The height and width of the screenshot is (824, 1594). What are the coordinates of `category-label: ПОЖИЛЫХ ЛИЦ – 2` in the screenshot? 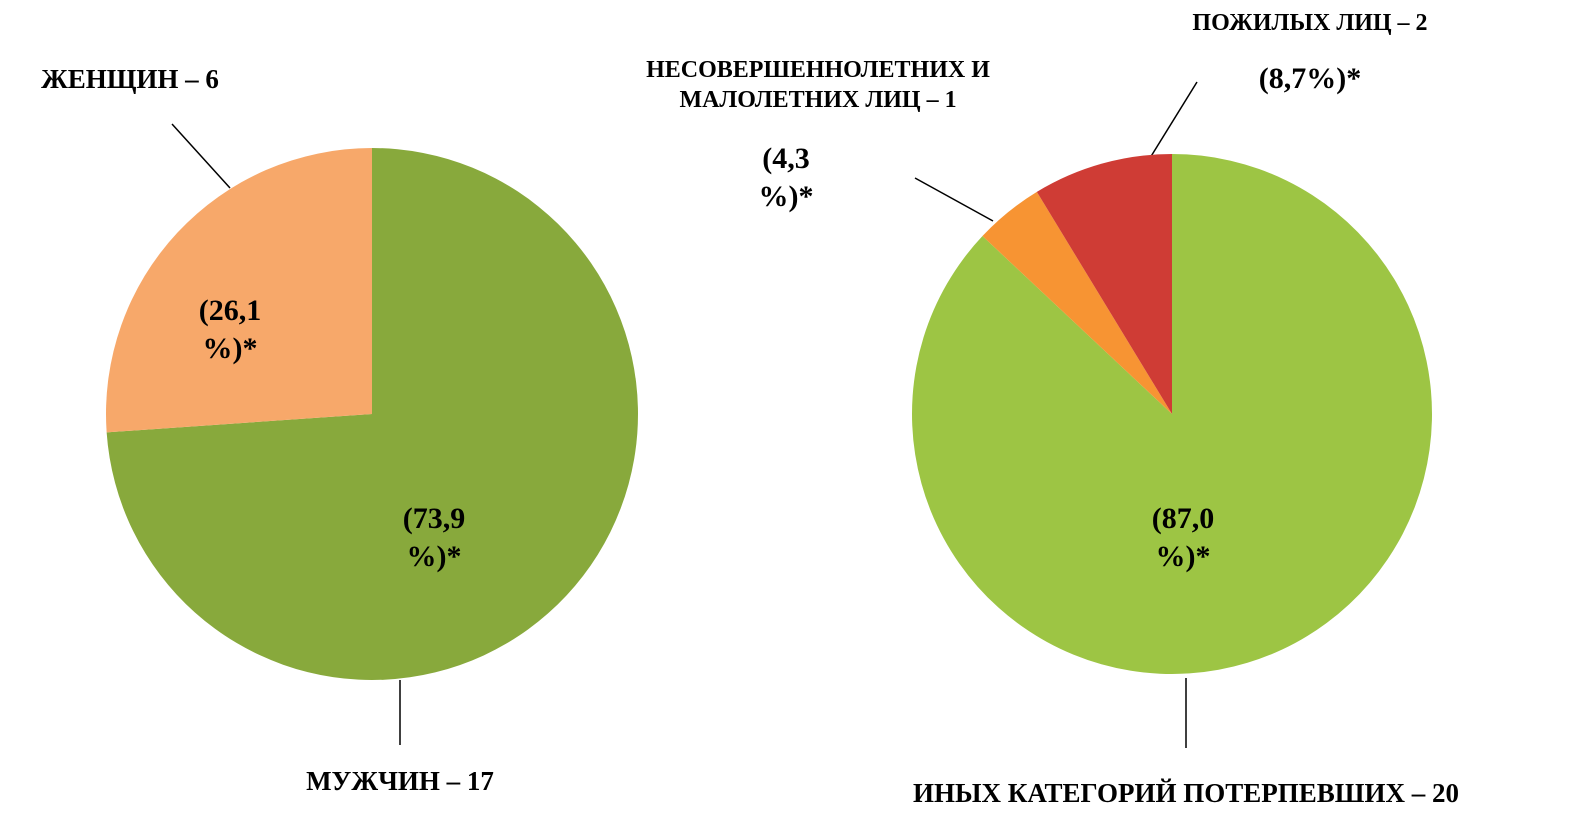 It's located at (1310, 23).